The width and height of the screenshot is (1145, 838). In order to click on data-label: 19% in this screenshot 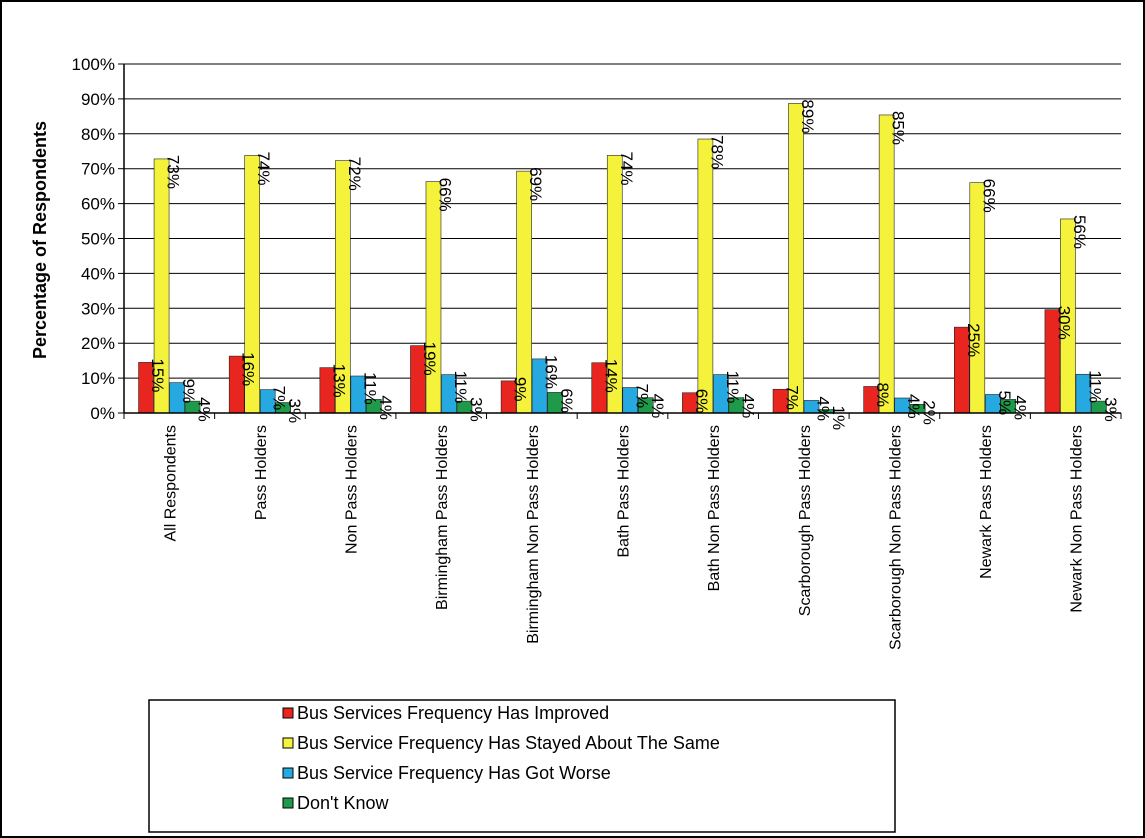, I will do `click(429, 359)`.